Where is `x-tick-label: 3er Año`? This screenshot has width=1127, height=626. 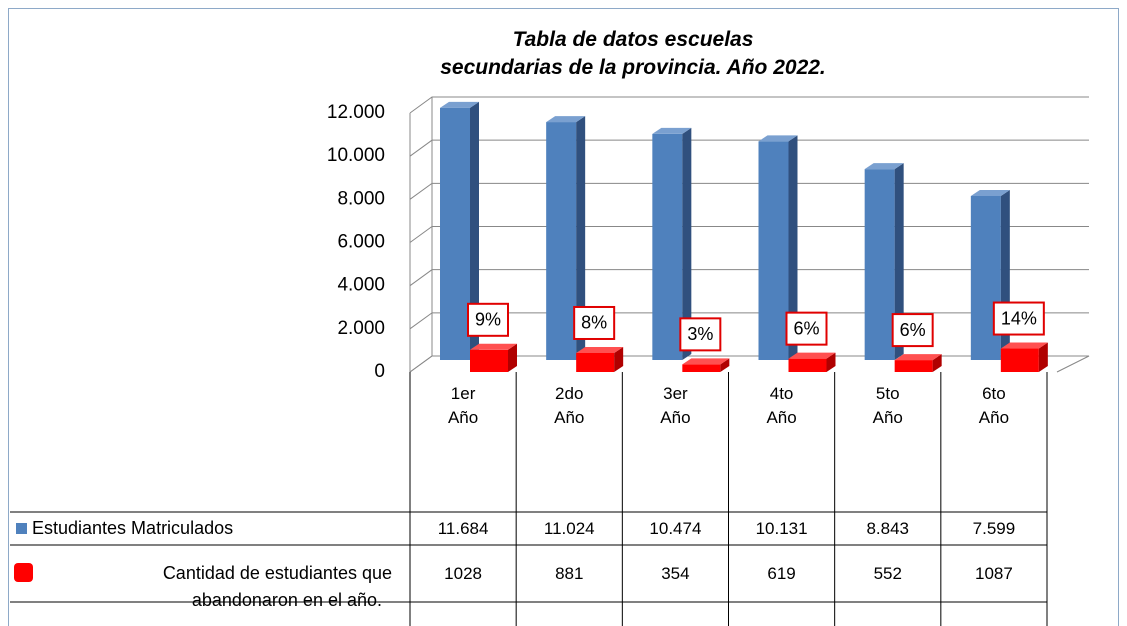
x-tick-label: 3er Año is located at coordinates (675, 405).